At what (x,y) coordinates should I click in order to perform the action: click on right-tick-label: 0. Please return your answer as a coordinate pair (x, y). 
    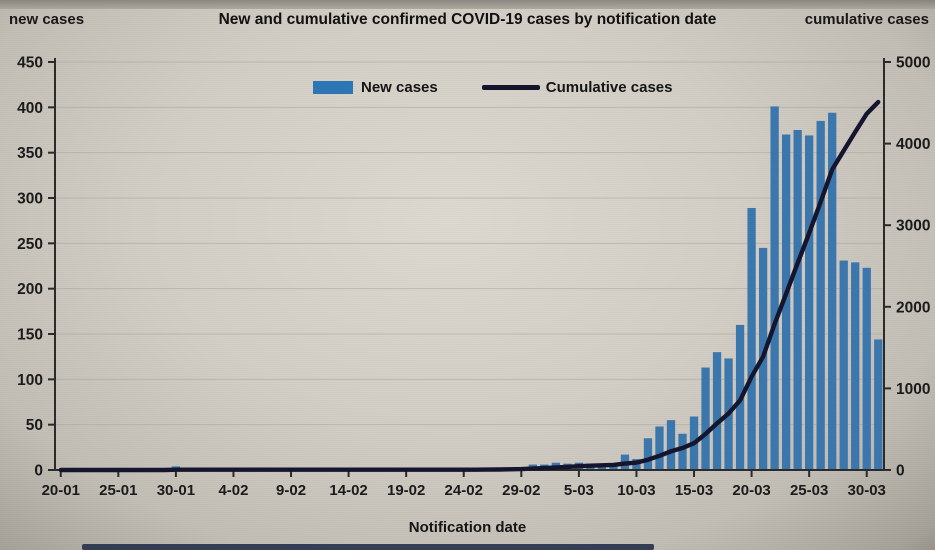
    Looking at the image, I should click on (900, 471).